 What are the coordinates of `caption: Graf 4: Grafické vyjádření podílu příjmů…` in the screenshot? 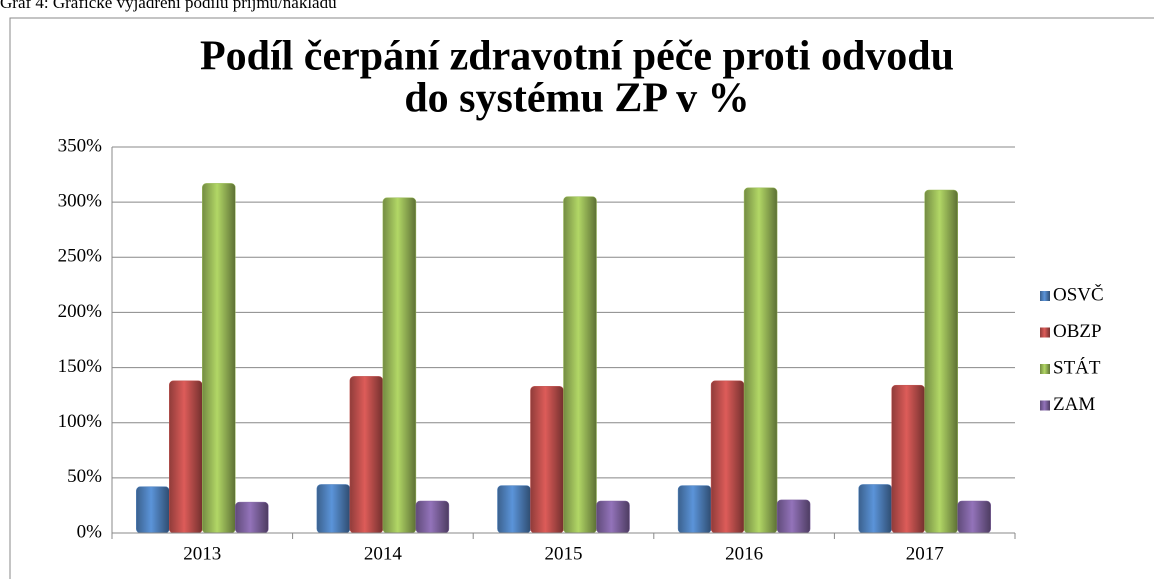 It's located at (168, 6).